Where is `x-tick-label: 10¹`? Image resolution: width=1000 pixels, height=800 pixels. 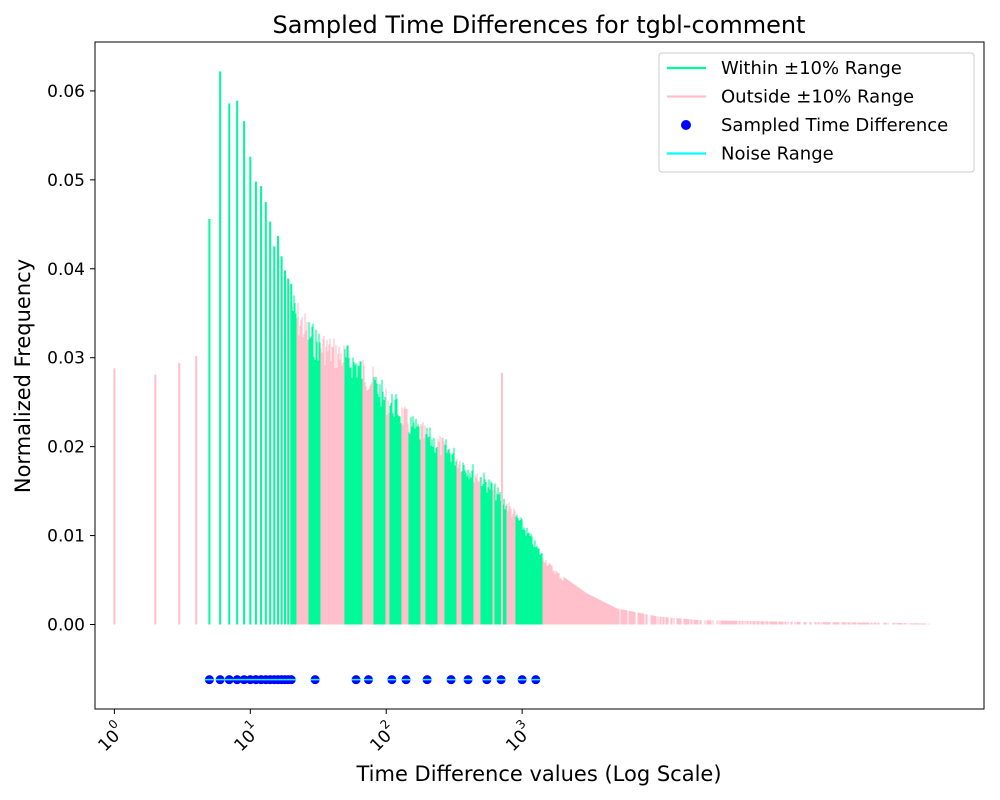
x-tick-label: 10¹ is located at coordinates (245, 735).